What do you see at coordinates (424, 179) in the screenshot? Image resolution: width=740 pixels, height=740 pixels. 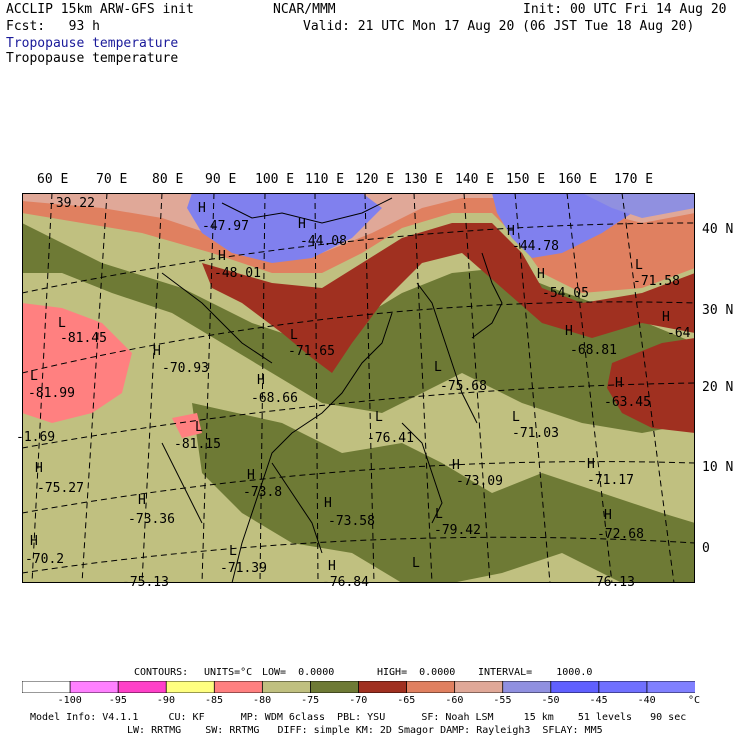 I see `lon-label: 130 E` at bounding box center [424, 179].